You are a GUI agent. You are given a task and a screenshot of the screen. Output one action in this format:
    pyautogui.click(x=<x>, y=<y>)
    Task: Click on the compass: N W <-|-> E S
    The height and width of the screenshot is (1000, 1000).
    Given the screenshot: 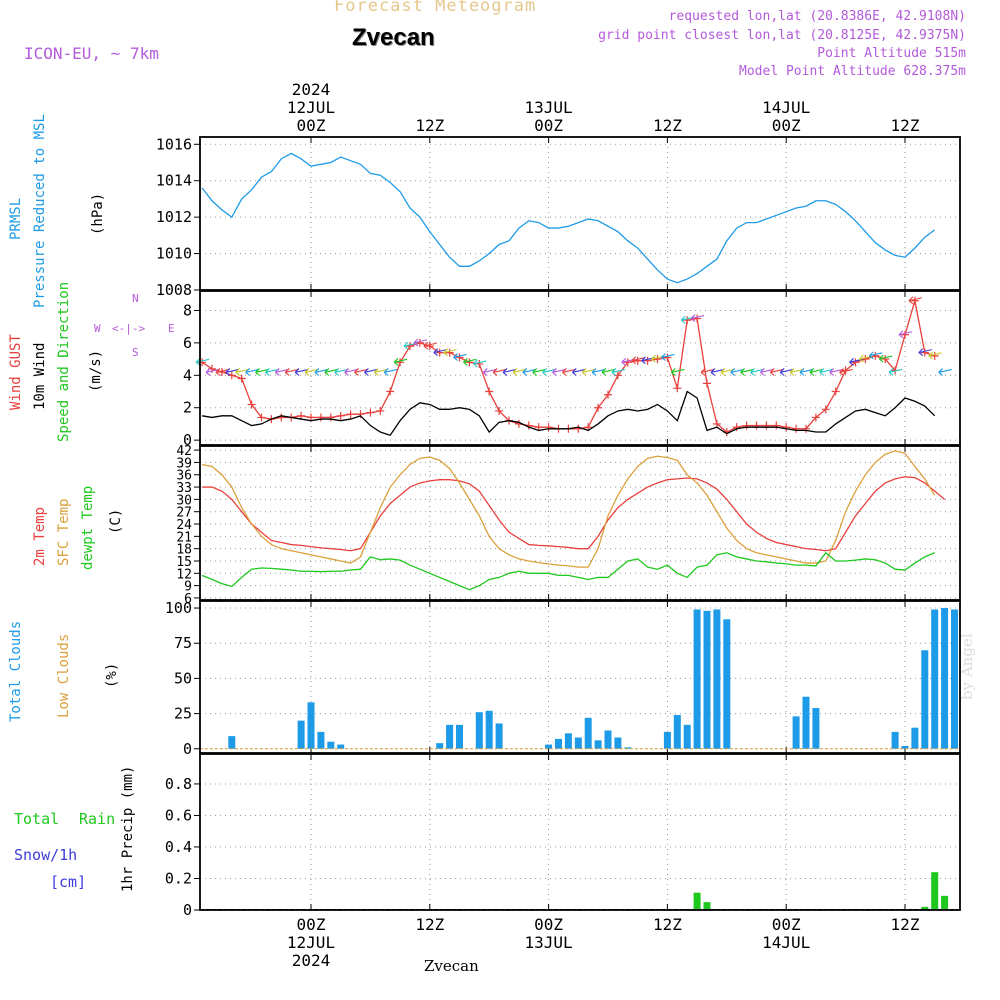 What is the action you would take?
    pyautogui.click(x=135, y=325)
    